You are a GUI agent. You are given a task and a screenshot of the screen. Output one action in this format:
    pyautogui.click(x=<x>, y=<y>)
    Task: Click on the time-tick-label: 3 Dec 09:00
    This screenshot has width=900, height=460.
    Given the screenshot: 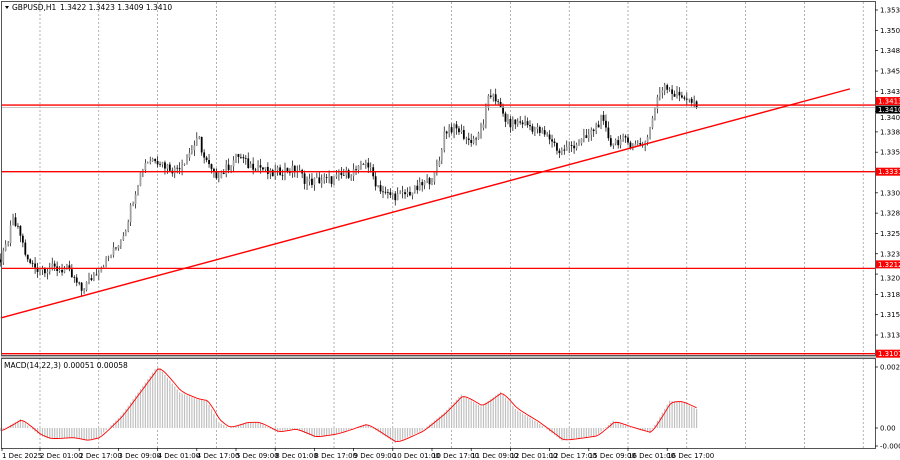 What is the action you would take?
    pyautogui.click(x=139, y=456)
    